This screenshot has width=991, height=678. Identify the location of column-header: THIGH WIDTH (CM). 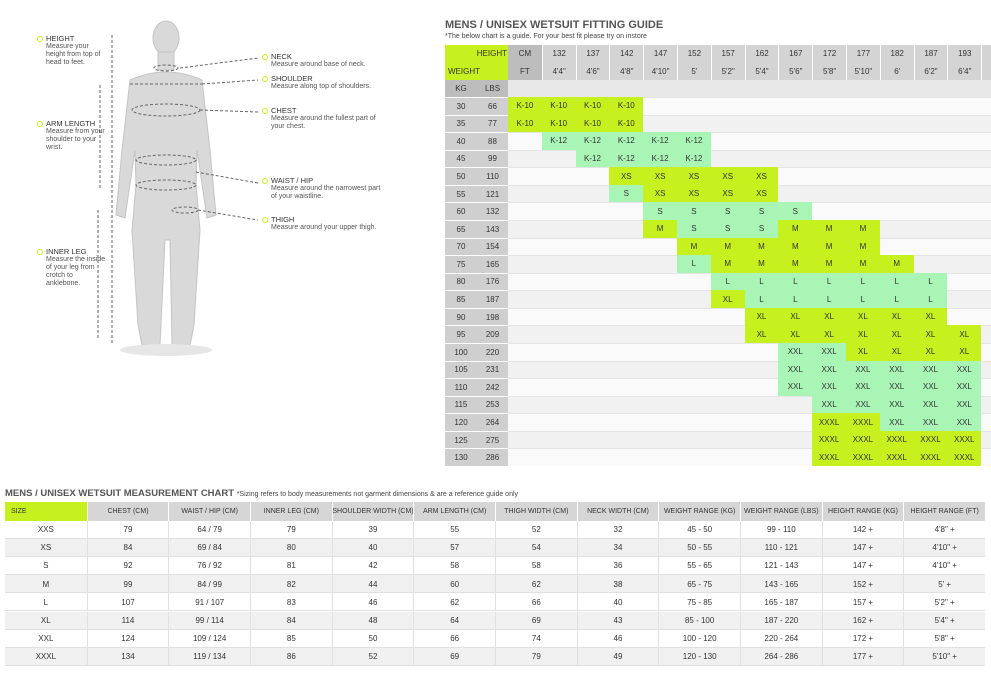
(536, 511).